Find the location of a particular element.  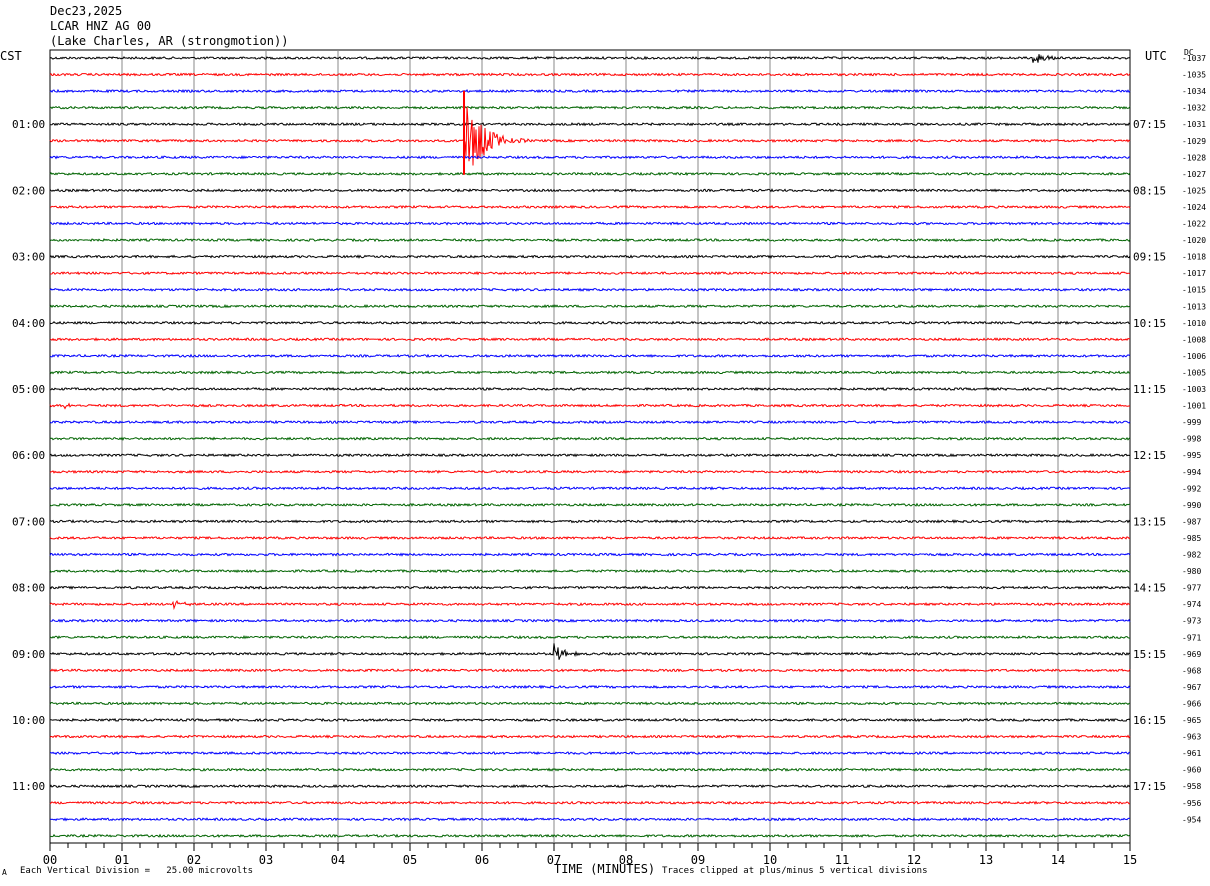

dc-offset-label: -969 is located at coordinates (1191, 654).